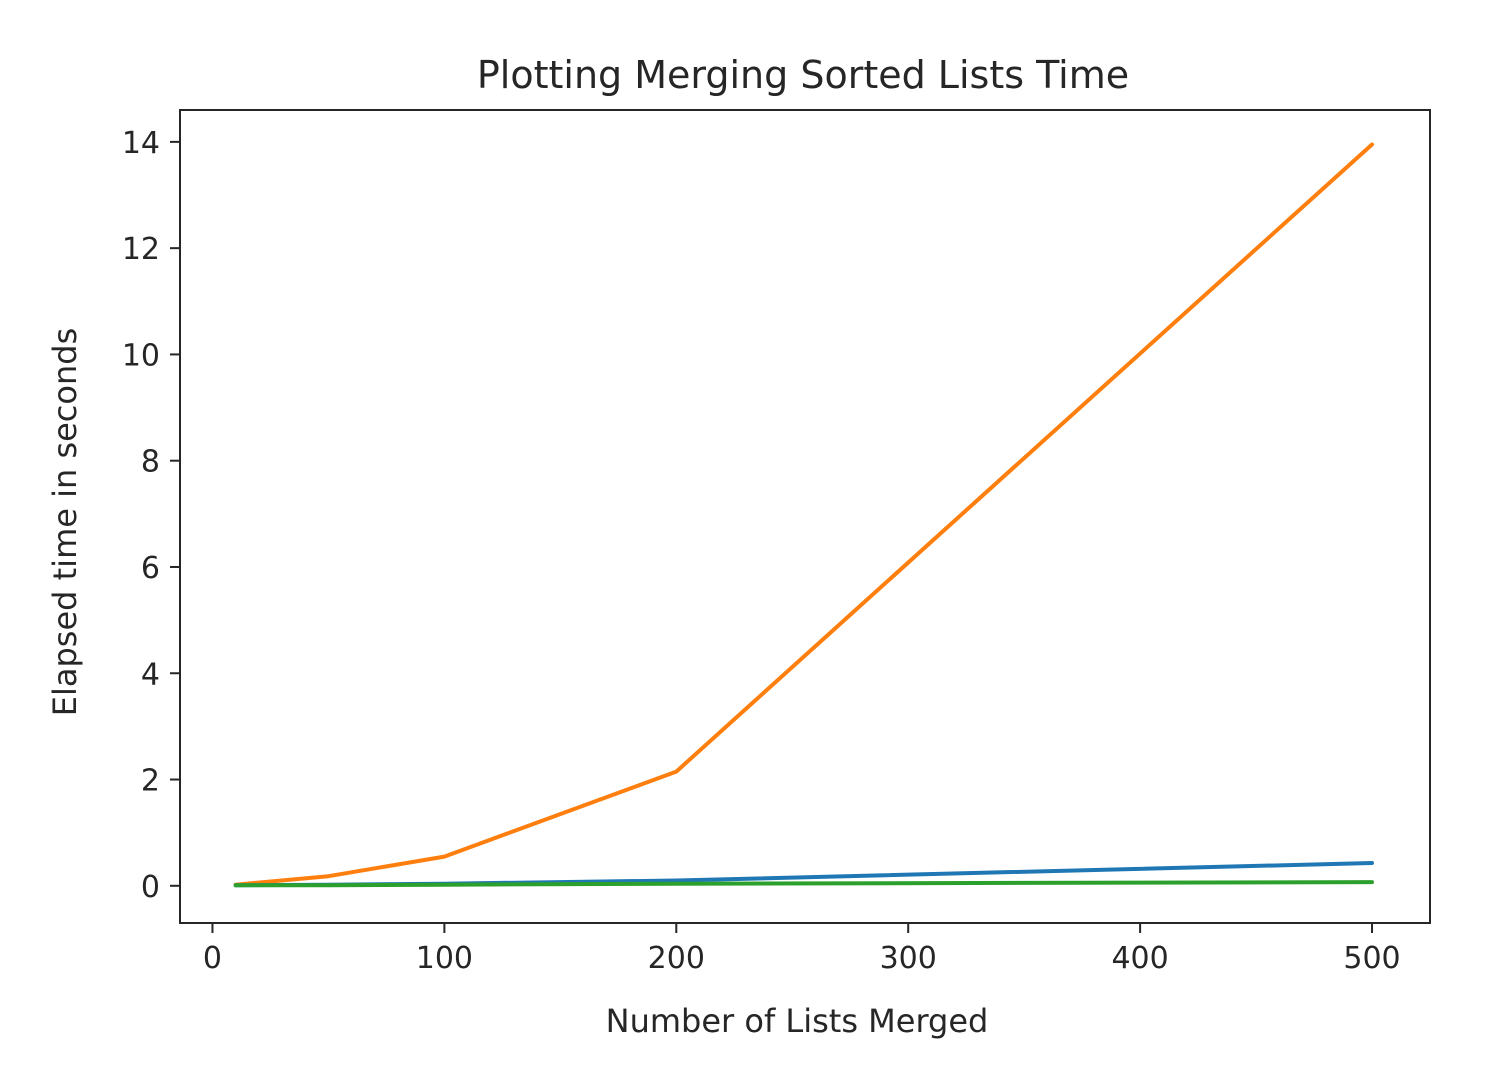 The image size is (1500, 1076). What do you see at coordinates (150, 674) in the screenshot?
I see `y-tick-label: 4` at bounding box center [150, 674].